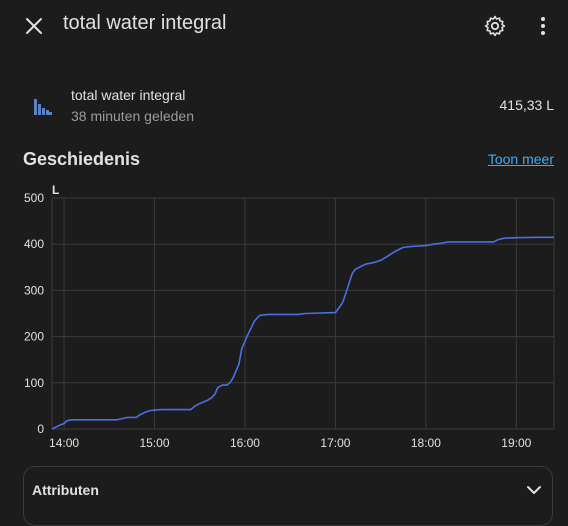 The height and width of the screenshot is (526, 568). What do you see at coordinates (154, 443) in the screenshot?
I see `x-tick-label: 15:00` at bounding box center [154, 443].